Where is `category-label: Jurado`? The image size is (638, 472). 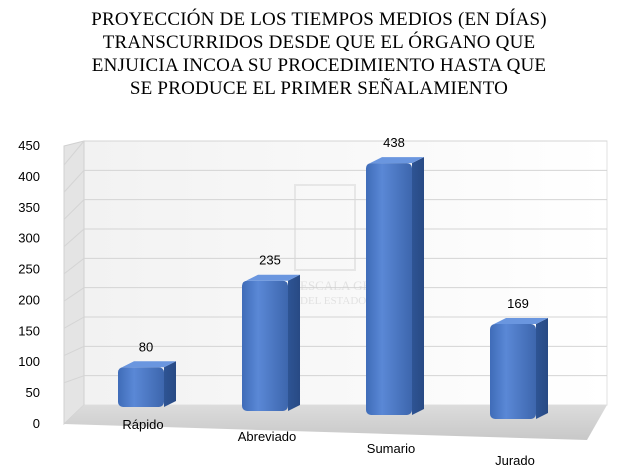 category-label: Jurado is located at coordinates (515, 460).